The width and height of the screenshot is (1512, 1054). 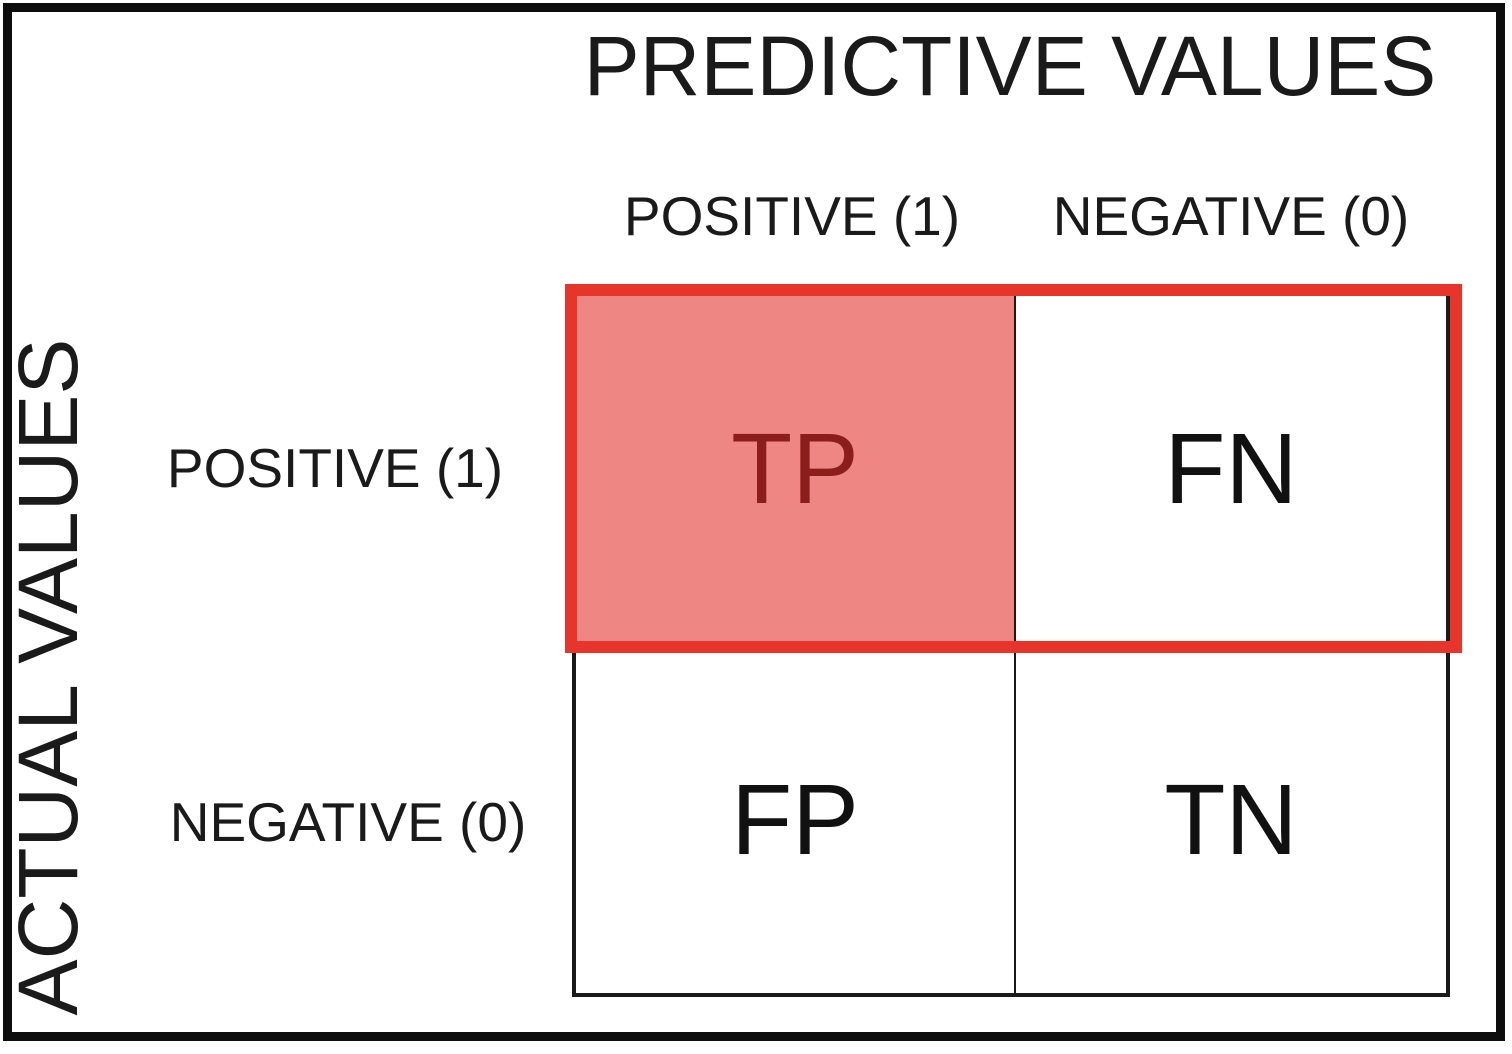 What do you see at coordinates (335, 467) in the screenshot?
I see `row-header-positive: POSITIVE (1)` at bounding box center [335, 467].